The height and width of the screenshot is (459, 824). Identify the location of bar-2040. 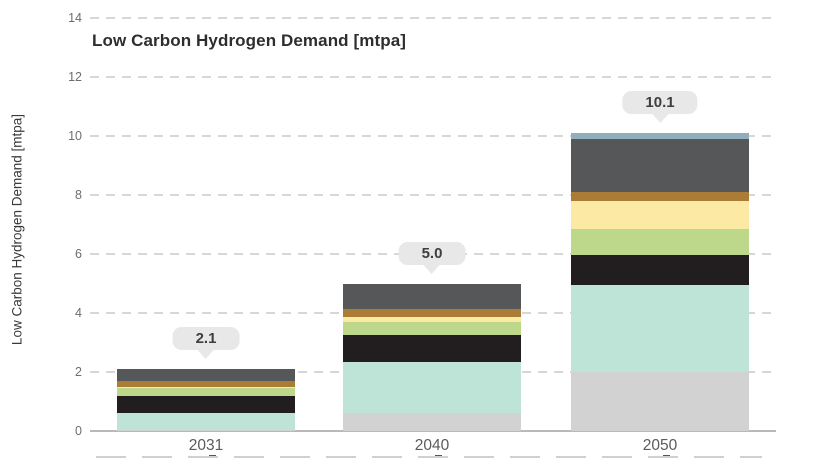
(432, 357).